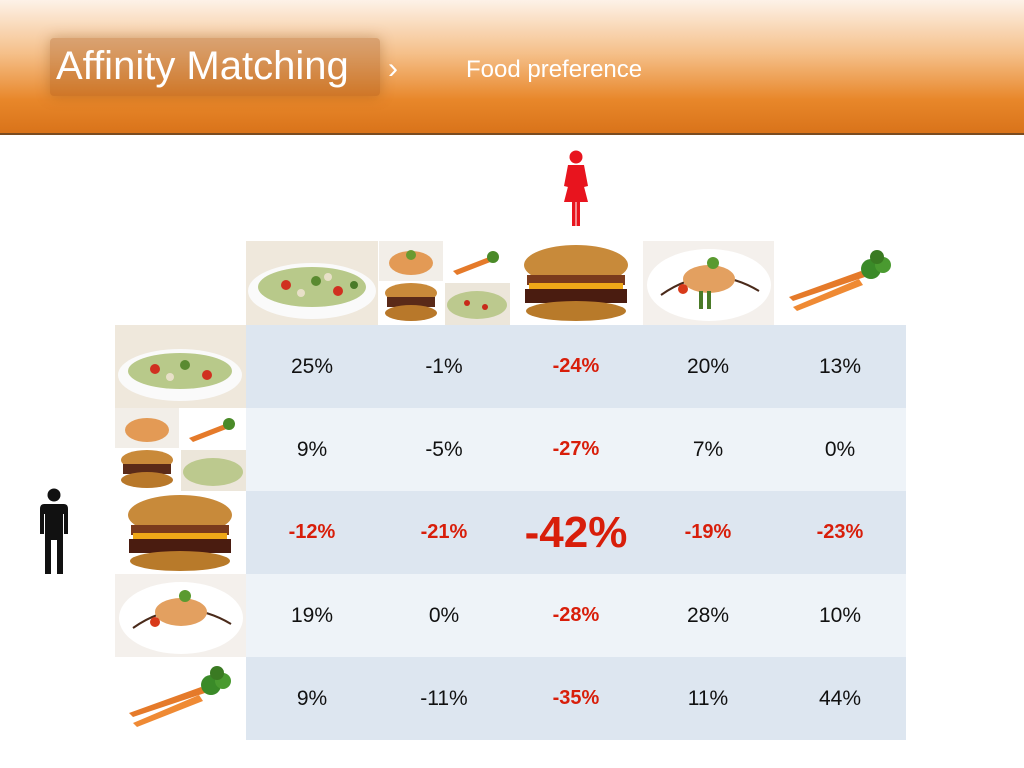 Image resolution: width=1024 pixels, height=768 pixels. I want to click on grid-cell: -28%, so click(576, 615).